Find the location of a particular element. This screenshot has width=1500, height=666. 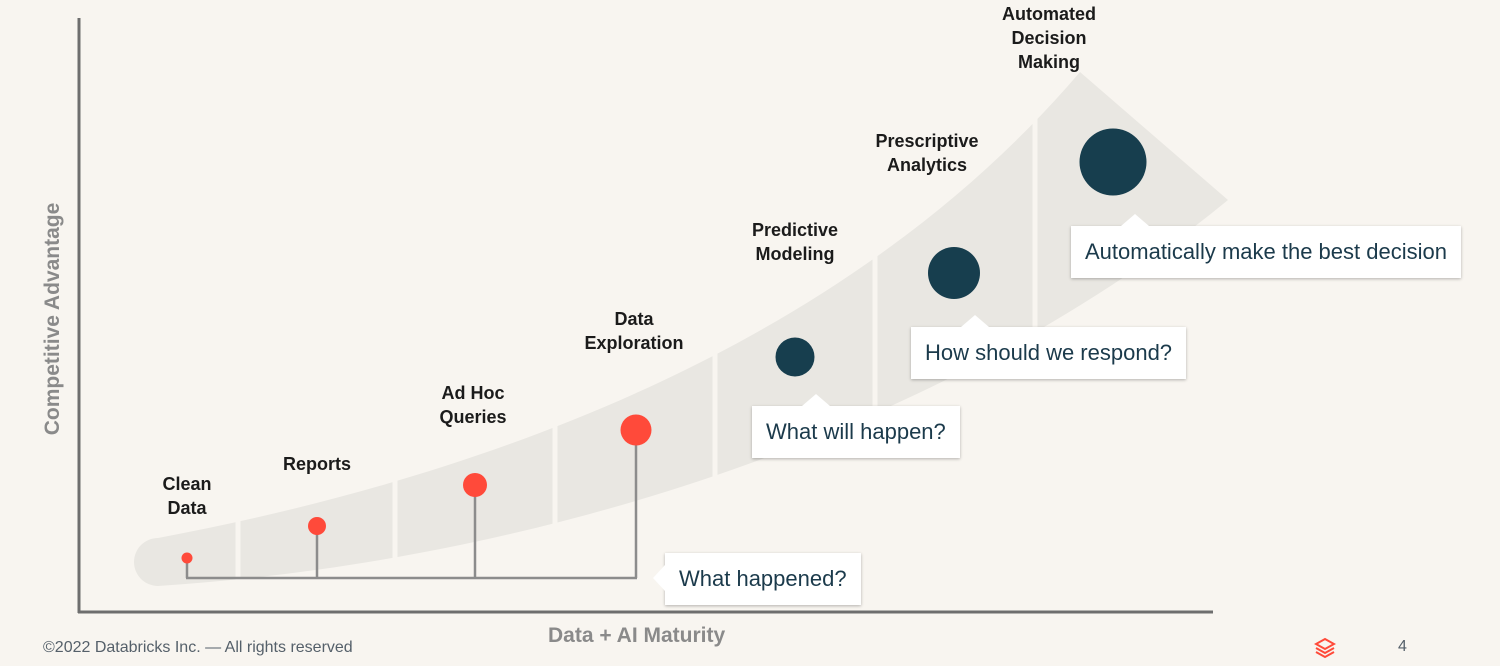

stage-dot-ad-hoc-queries is located at coordinates (475, 485).